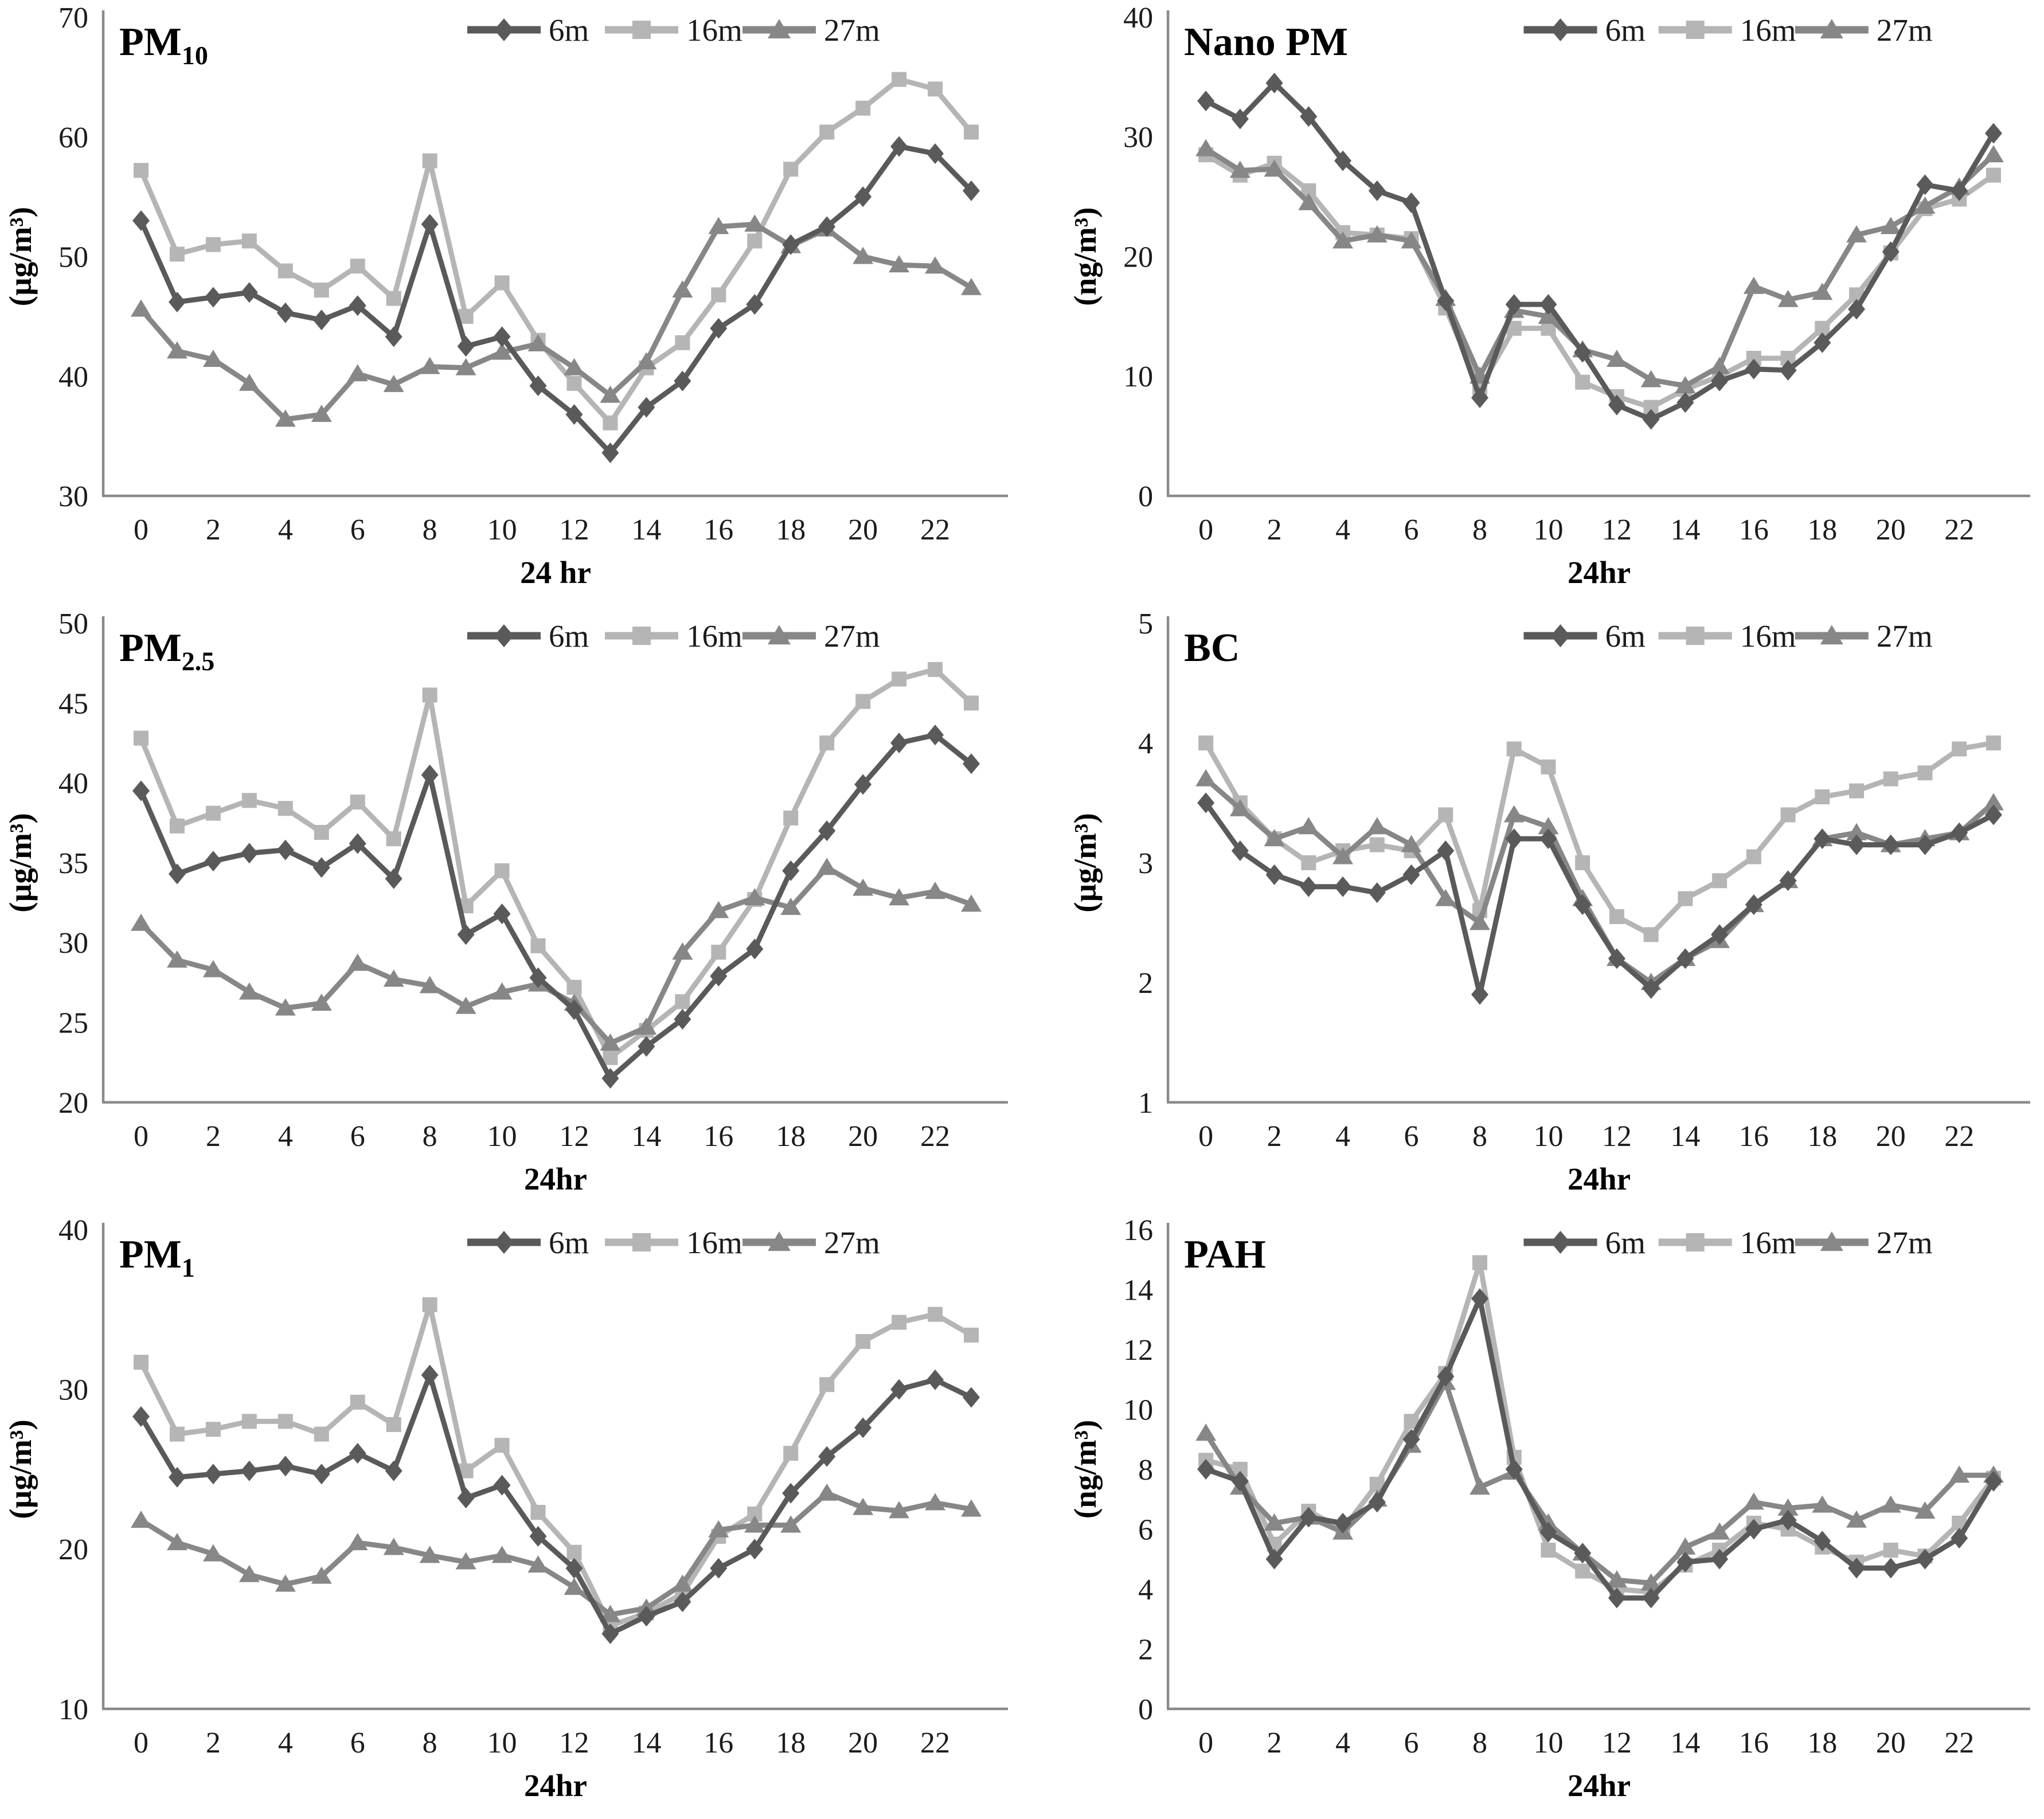  Describe the element at coordinates (1138, 18) in the screenshot. I see `y-tick-label: 40` at that location.